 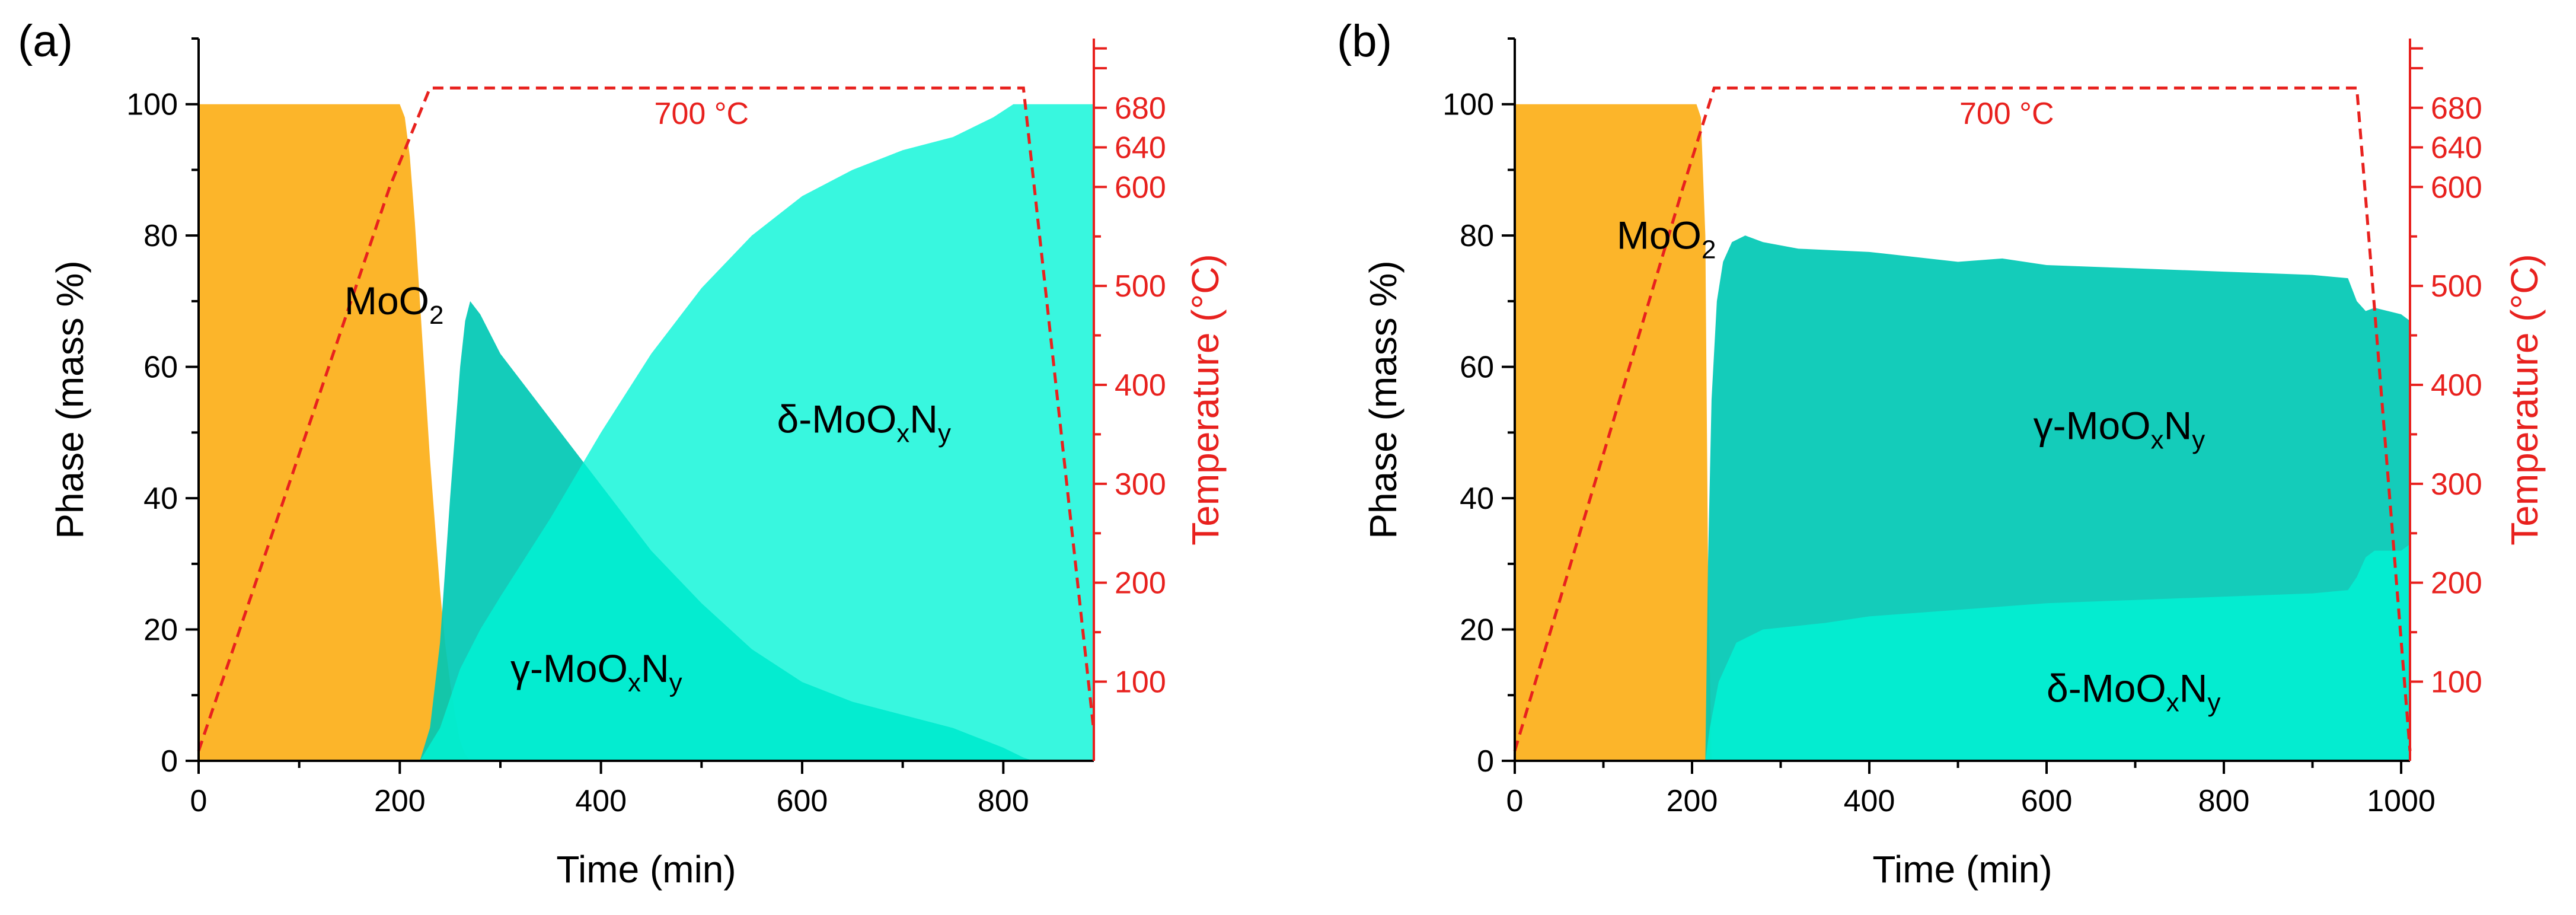 I want to click on x-tick-label: 1000, so click(x=2401, y=801).